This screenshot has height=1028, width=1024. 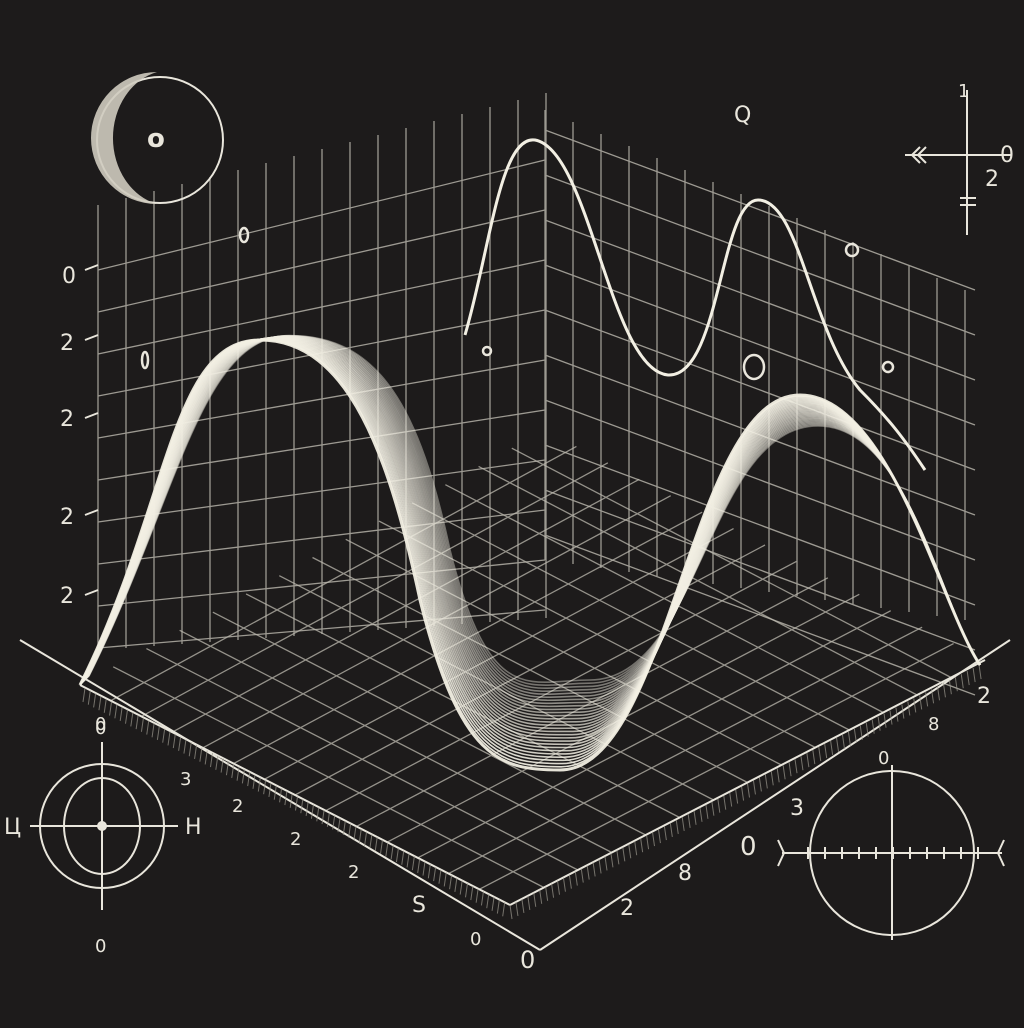 I want to click on compass-right-icon, so click(x=891, y=852).